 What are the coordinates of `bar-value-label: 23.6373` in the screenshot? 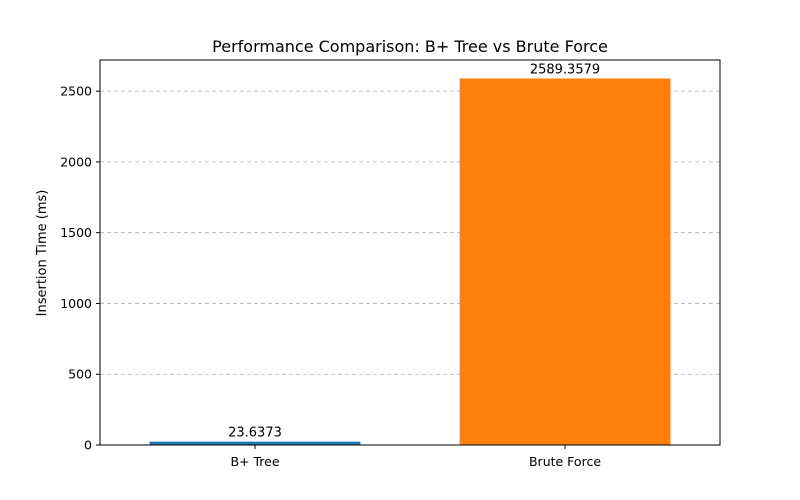 It's located at (255, 433).